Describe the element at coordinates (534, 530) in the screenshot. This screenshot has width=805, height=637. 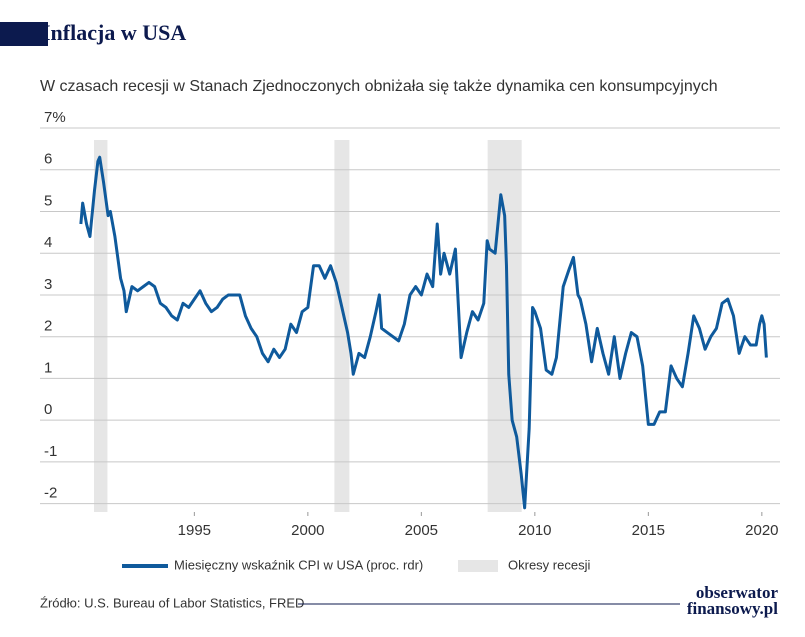
I see `x-tick-label: 2010` at that location.